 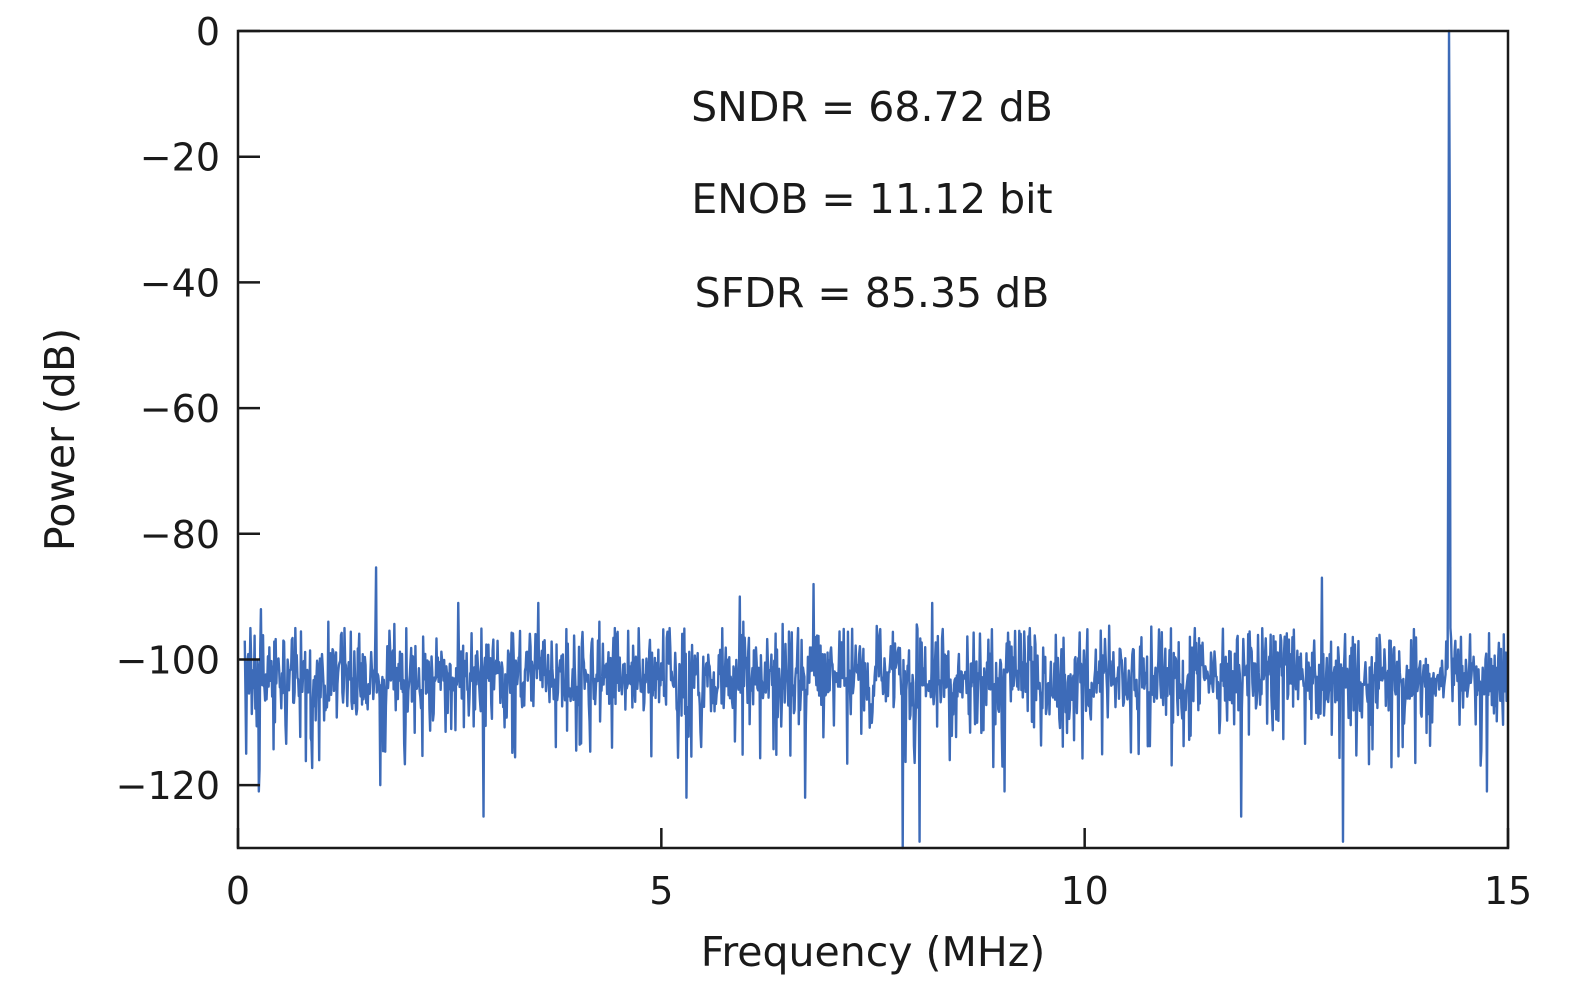 I want to click on sndr-annotation: SNDR = 68.72 dB, so click(x=872, y=107).